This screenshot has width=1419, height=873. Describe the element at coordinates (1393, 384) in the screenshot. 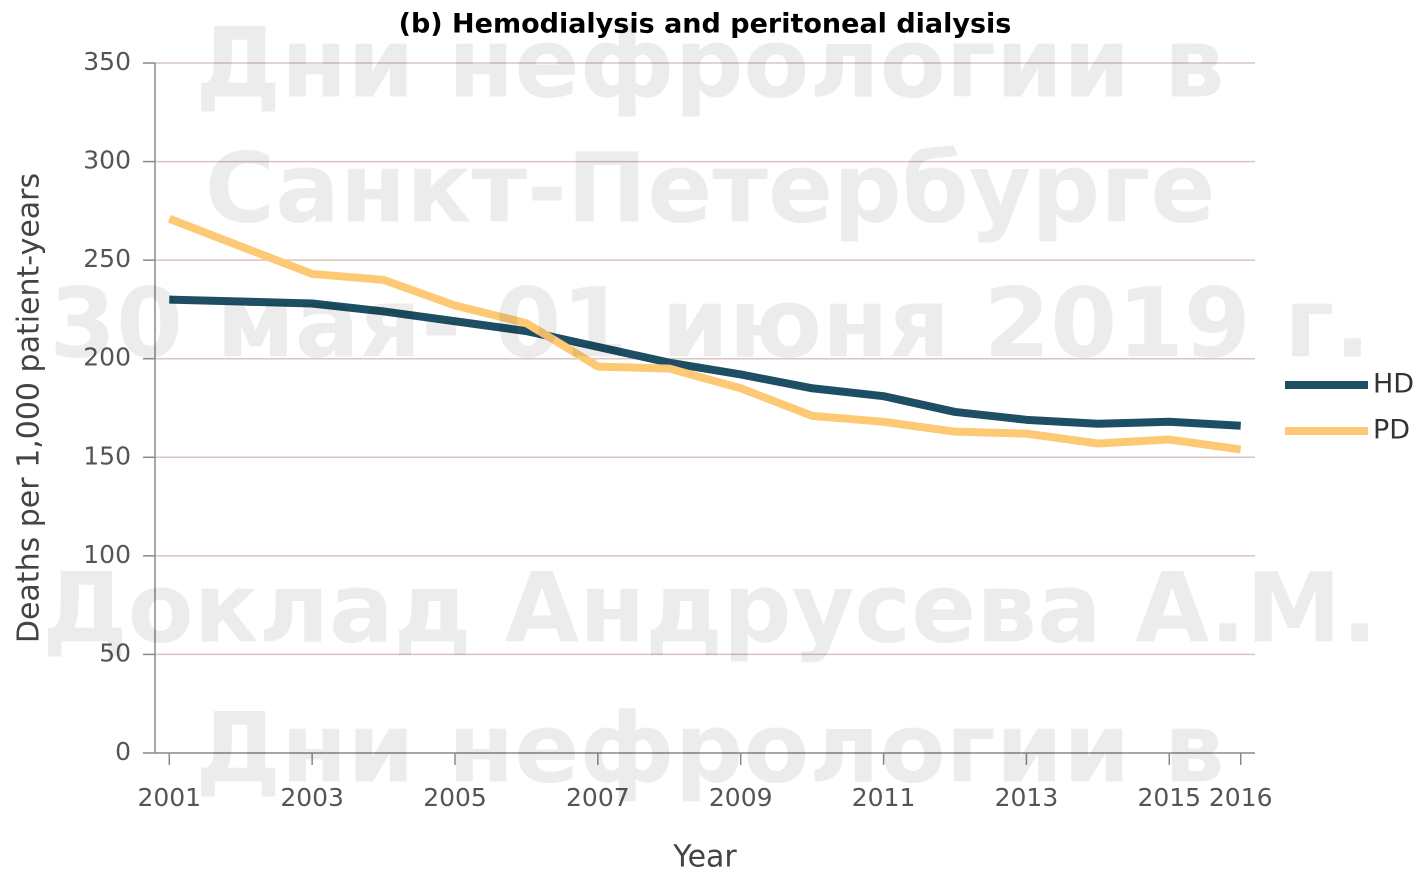

I see `legend-label: HD` at that location.